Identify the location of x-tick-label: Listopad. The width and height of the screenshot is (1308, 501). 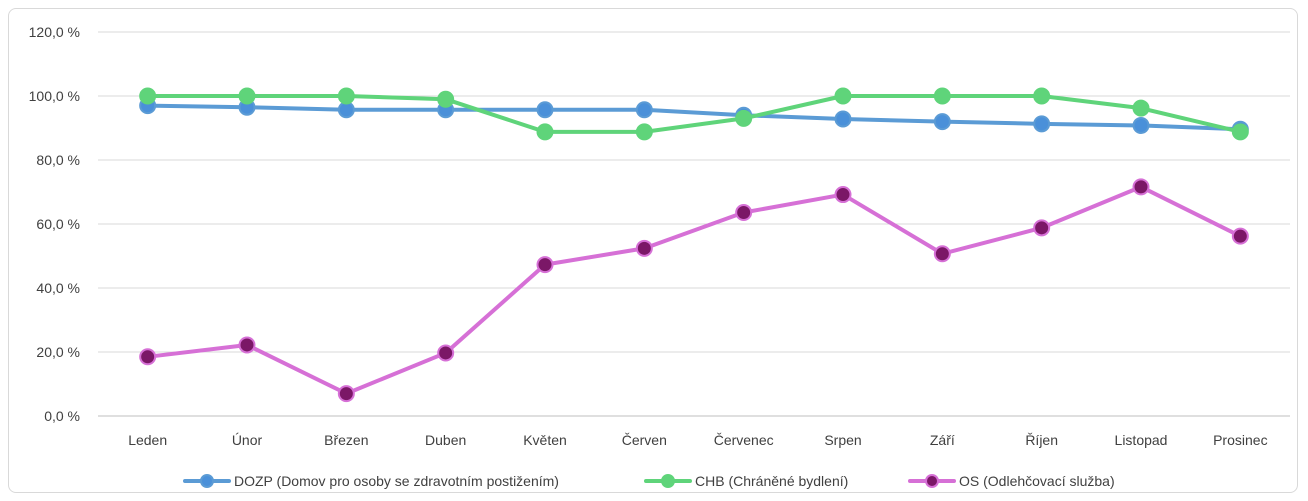
(1141, 440).